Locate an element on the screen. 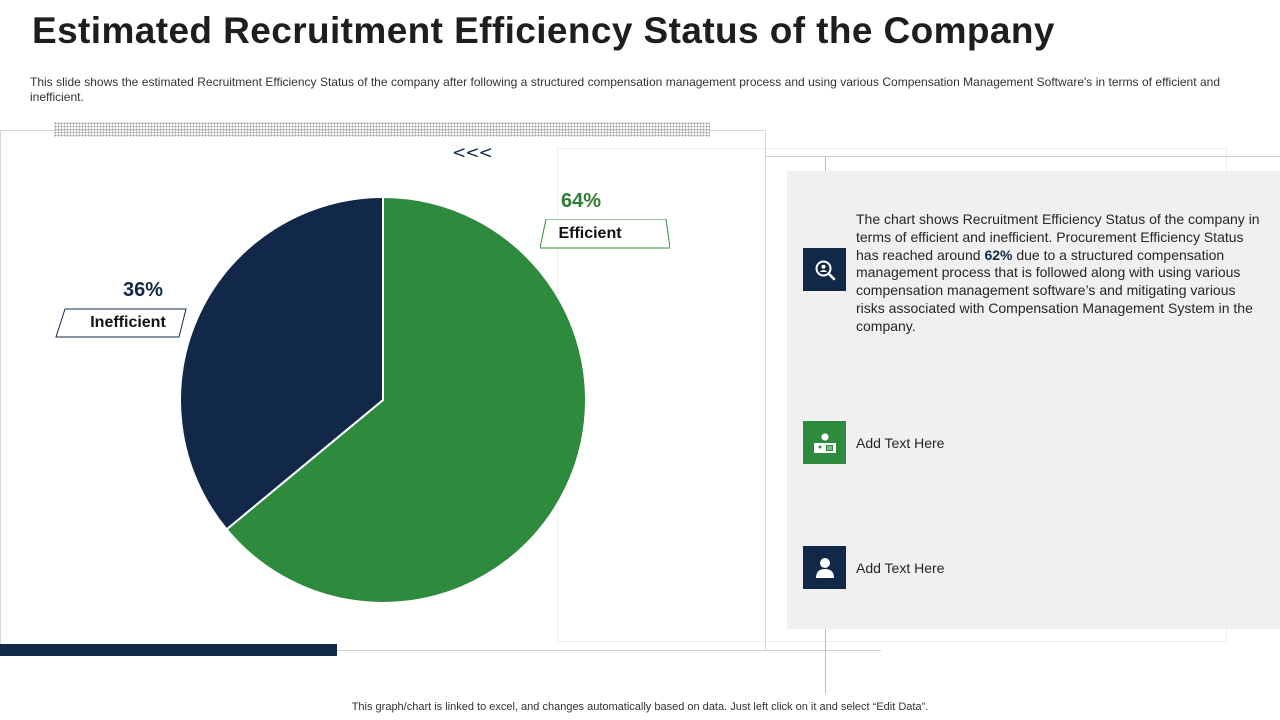  search-person-icon is located at coordinates (824, 269).